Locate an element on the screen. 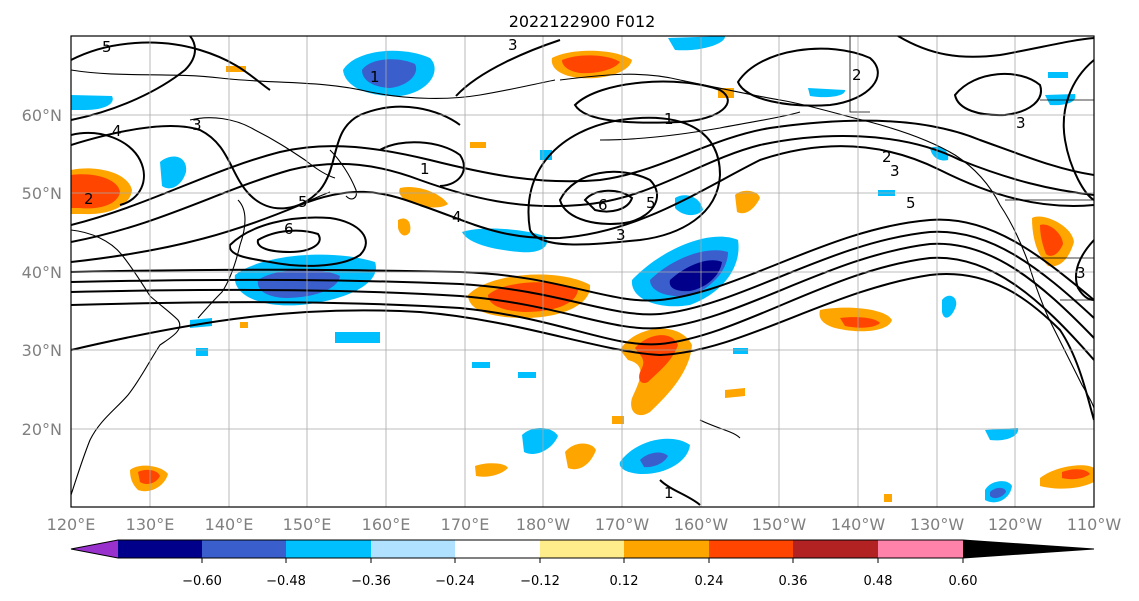 The image size is (1139, 601). colorbar-swatches is located at coordinates (582, 549).